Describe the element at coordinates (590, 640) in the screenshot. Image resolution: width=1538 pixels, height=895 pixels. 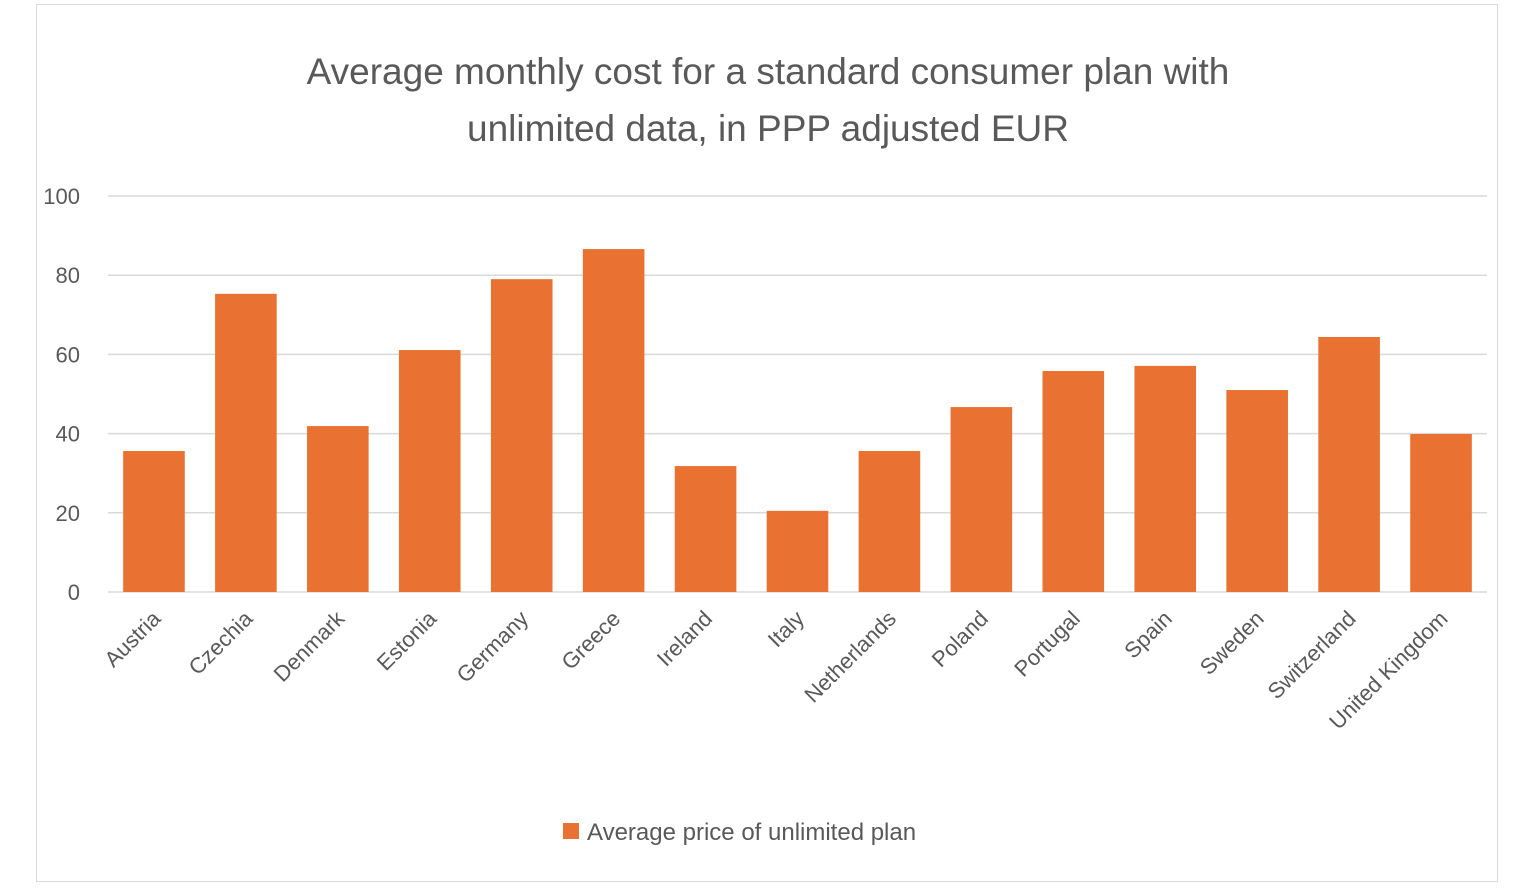
I see `x-tick-label: Greece` at that location.